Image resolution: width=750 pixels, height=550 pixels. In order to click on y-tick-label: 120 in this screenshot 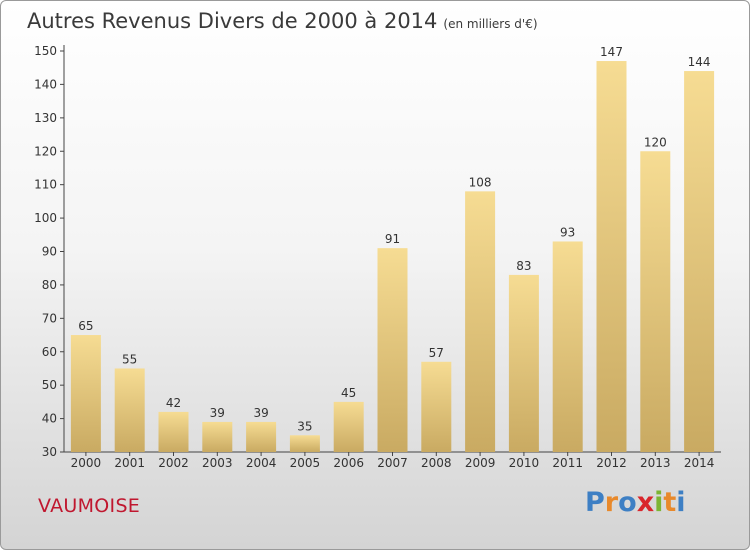, I will do `click(45, 151)`.